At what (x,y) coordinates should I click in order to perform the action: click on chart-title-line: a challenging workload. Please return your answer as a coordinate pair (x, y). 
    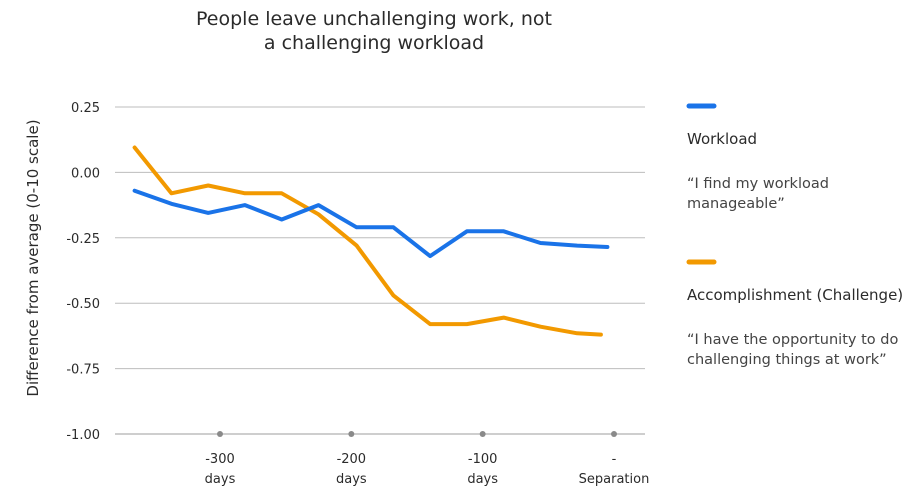
    Looking at the image, I should click on (374, 43).